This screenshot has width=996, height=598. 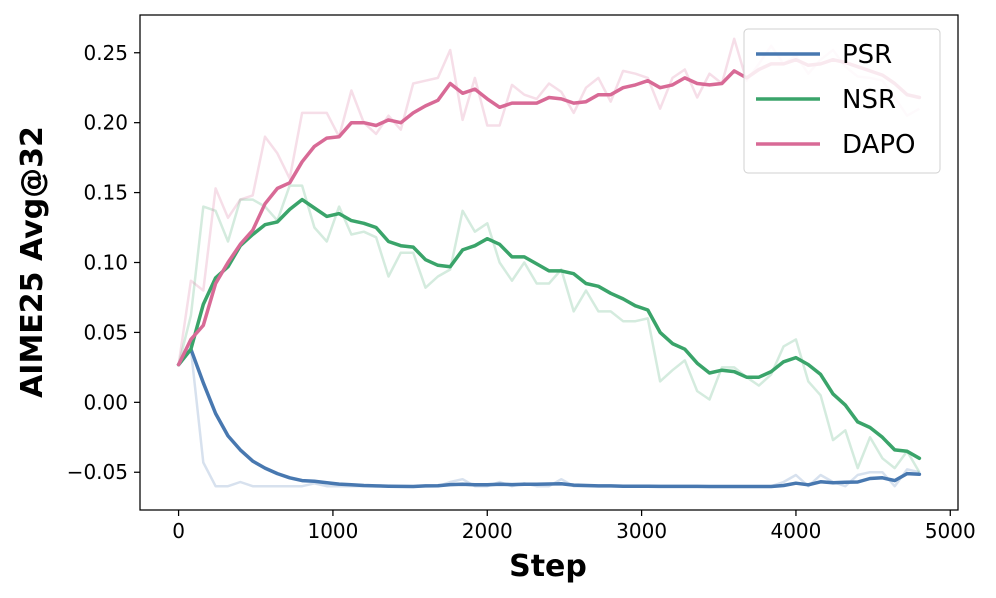 What do you see at coordinates (105, 402) in the screenshot?
I see `y-tick-label: 0.00` at bounding box center [105, 402].